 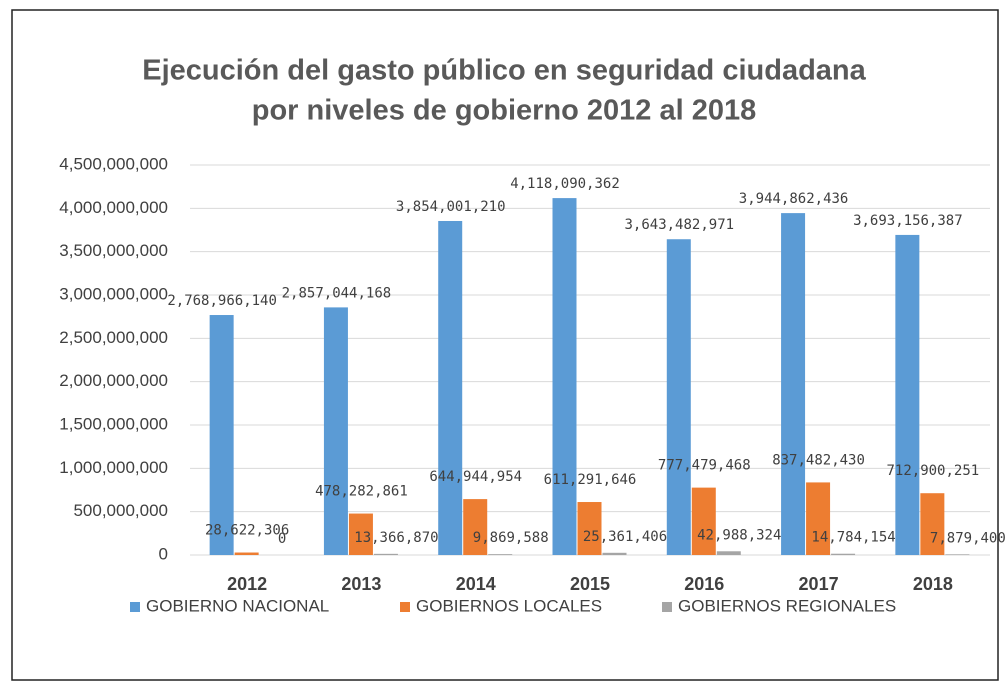 I want to click on data-label: 712,900,251, so click(x=932, y=471).